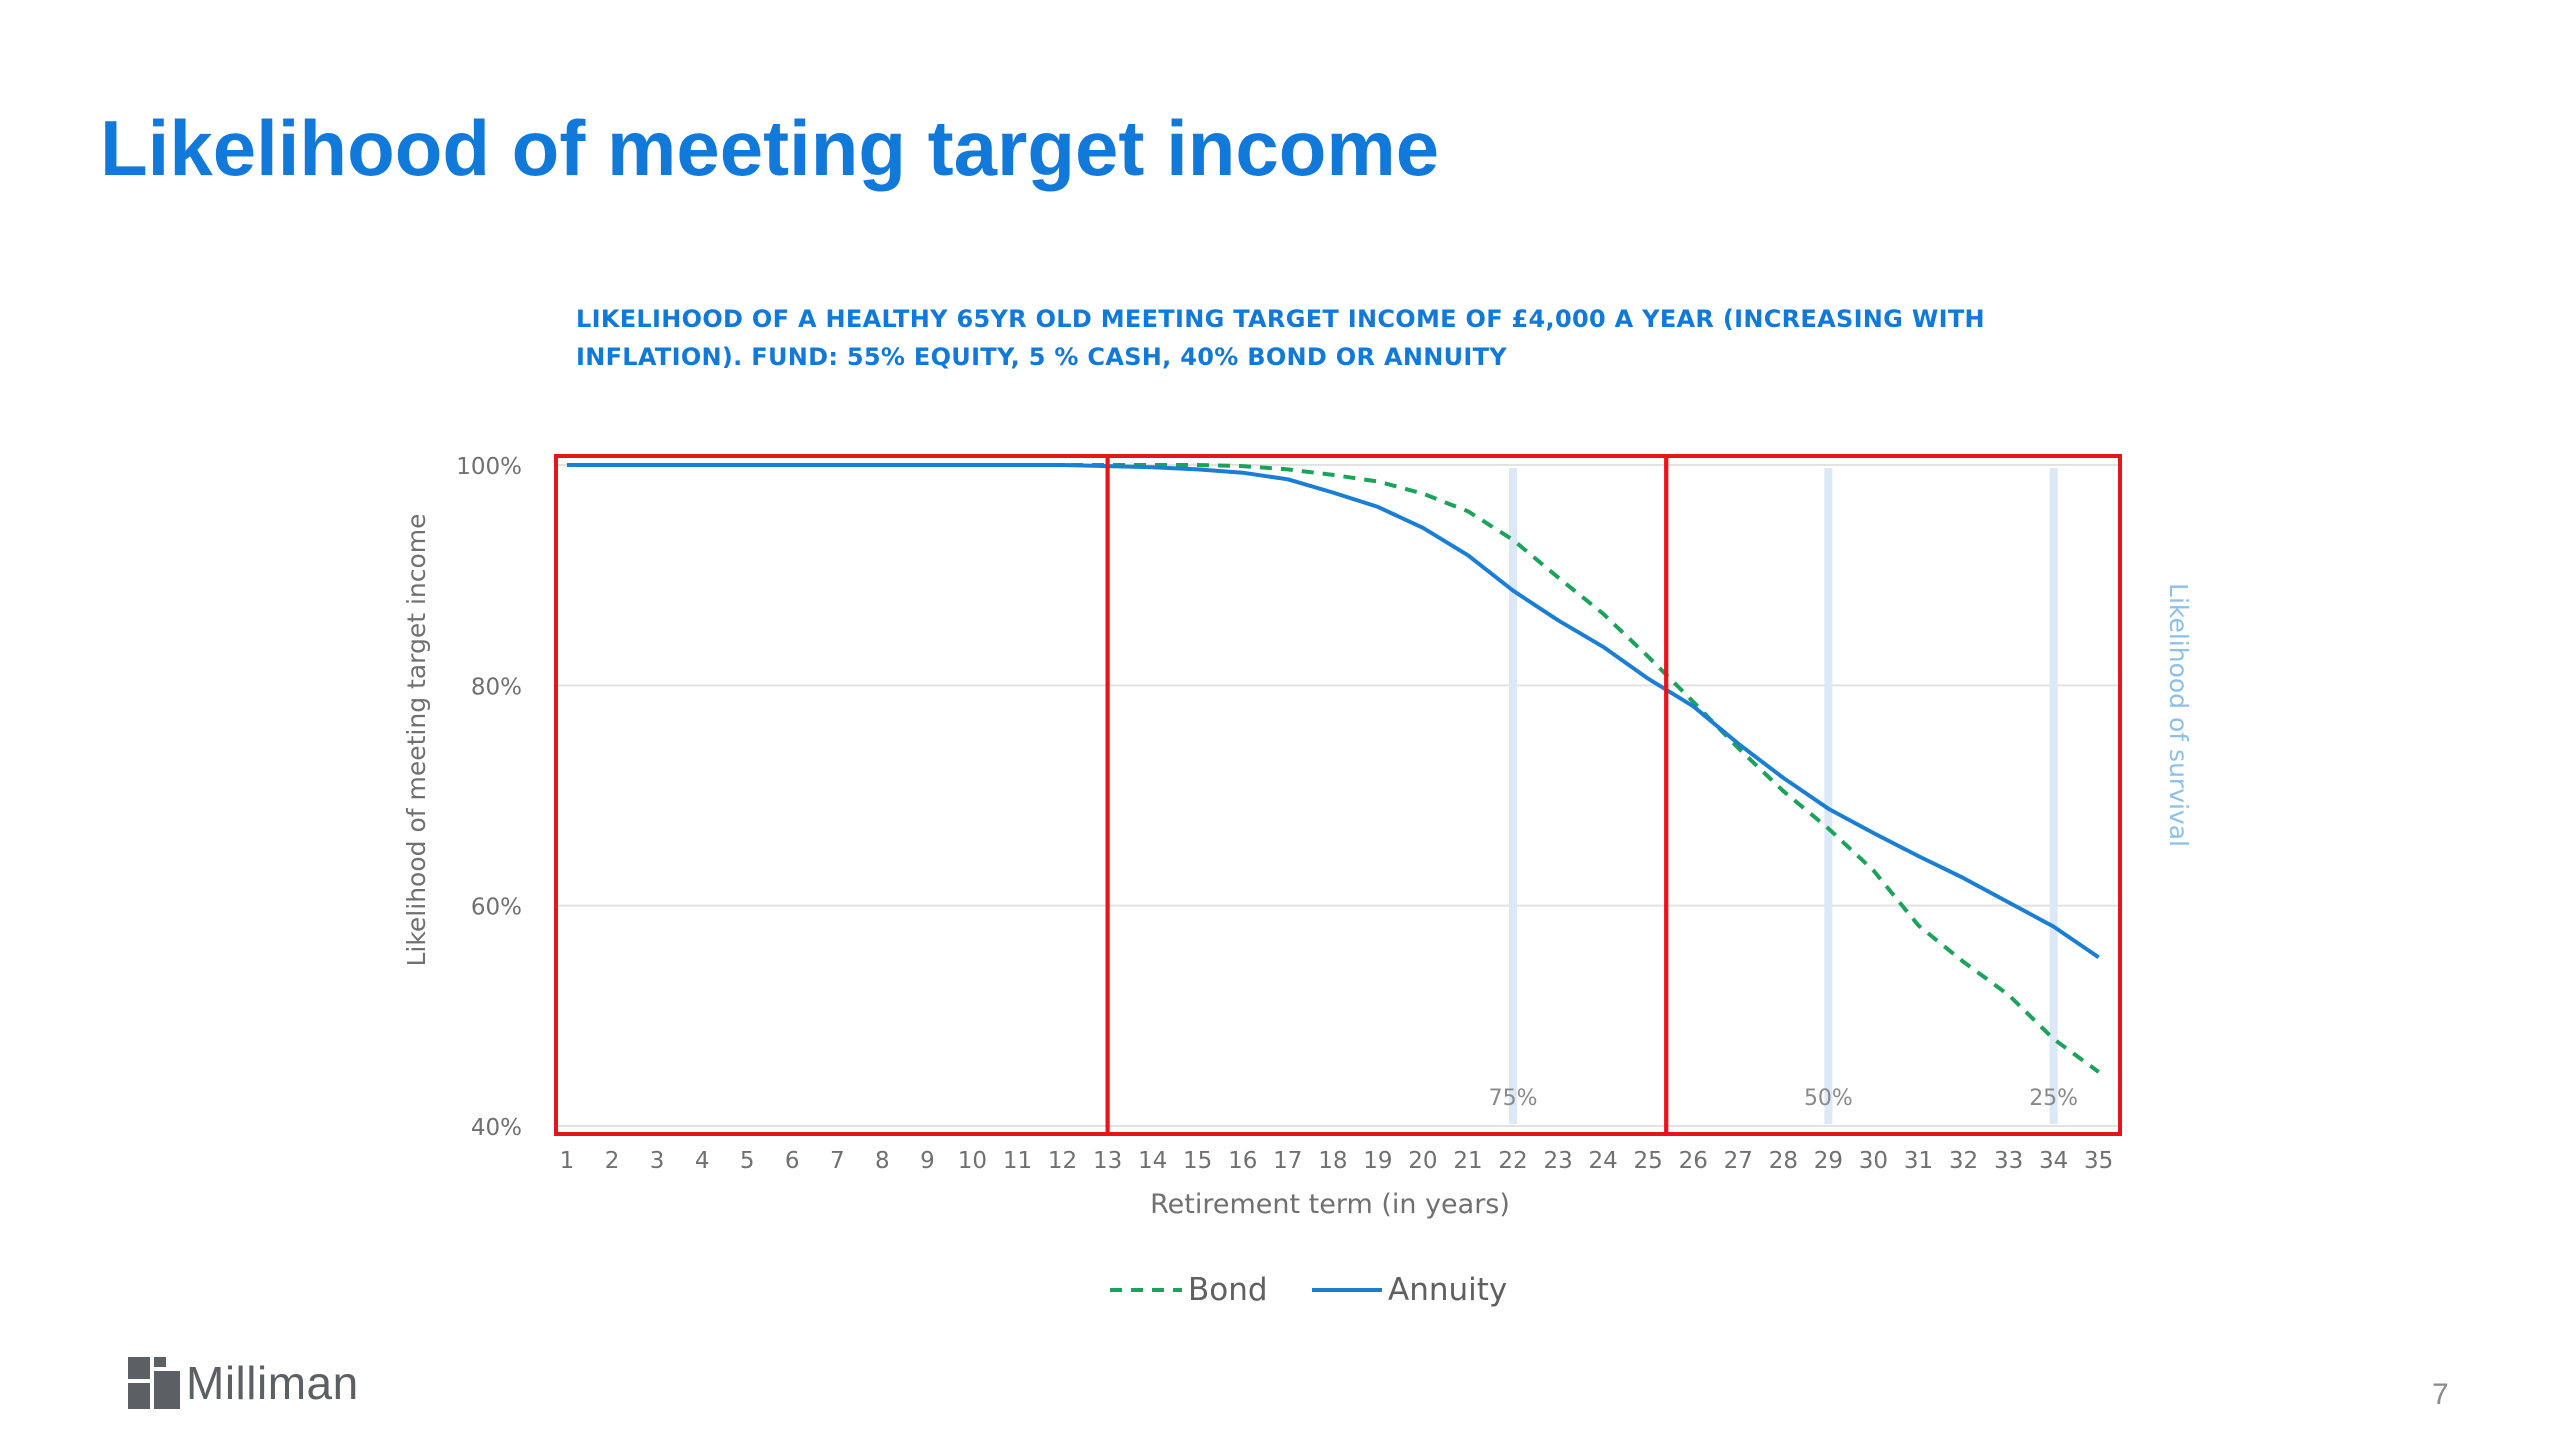 The width and height of the screenshot is (2560, 1440). What do you see at coordinates (1557, 1161) in the screenshot?
I see `x-tick-label: 23` at bounding box center [1557, 1161].